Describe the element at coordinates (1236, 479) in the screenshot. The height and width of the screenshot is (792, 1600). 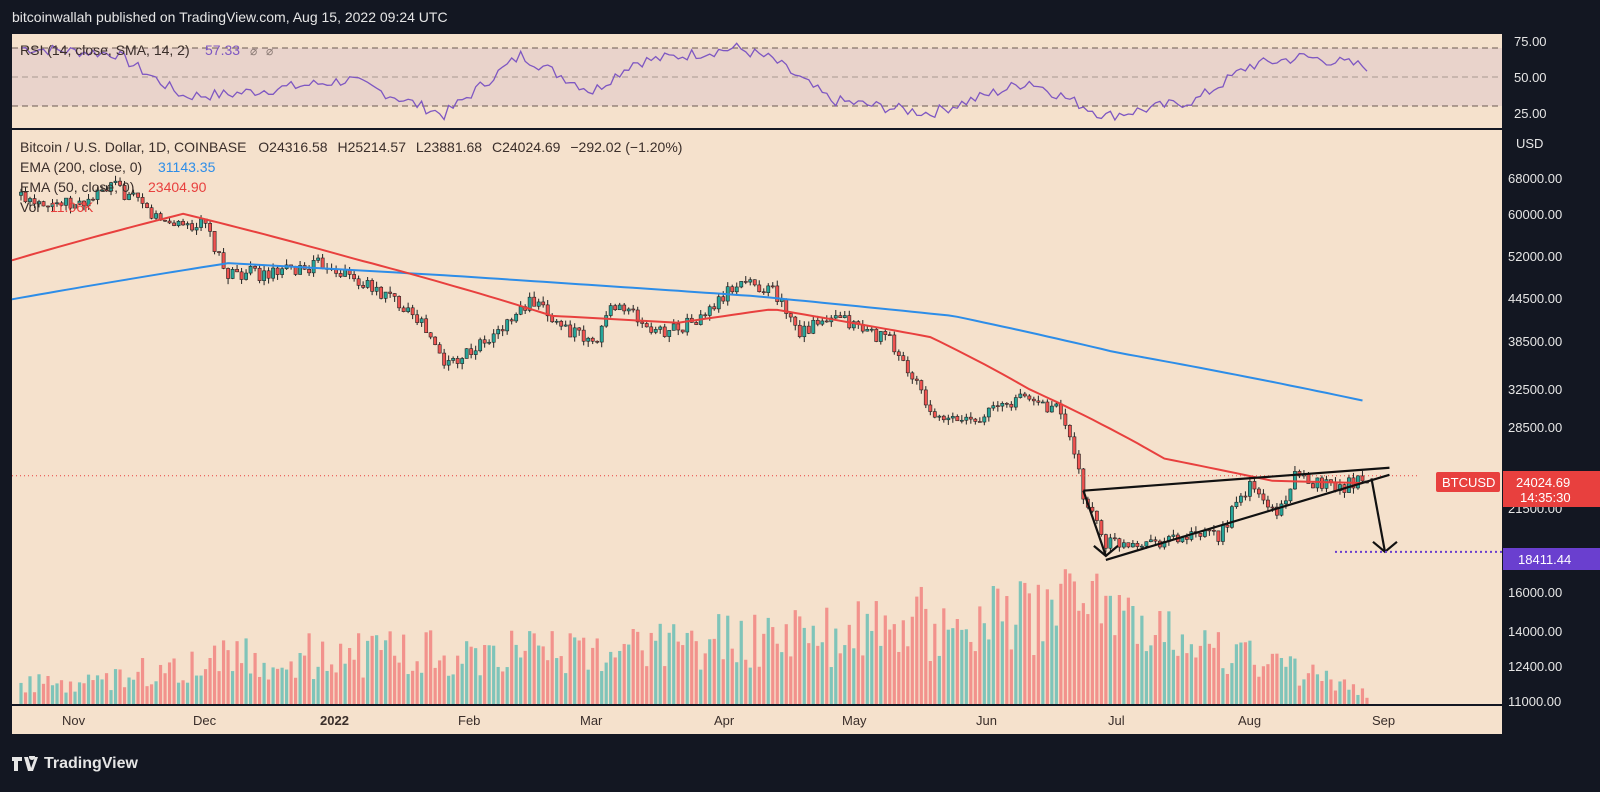
I see `wedge-upper-trendline` at that location.